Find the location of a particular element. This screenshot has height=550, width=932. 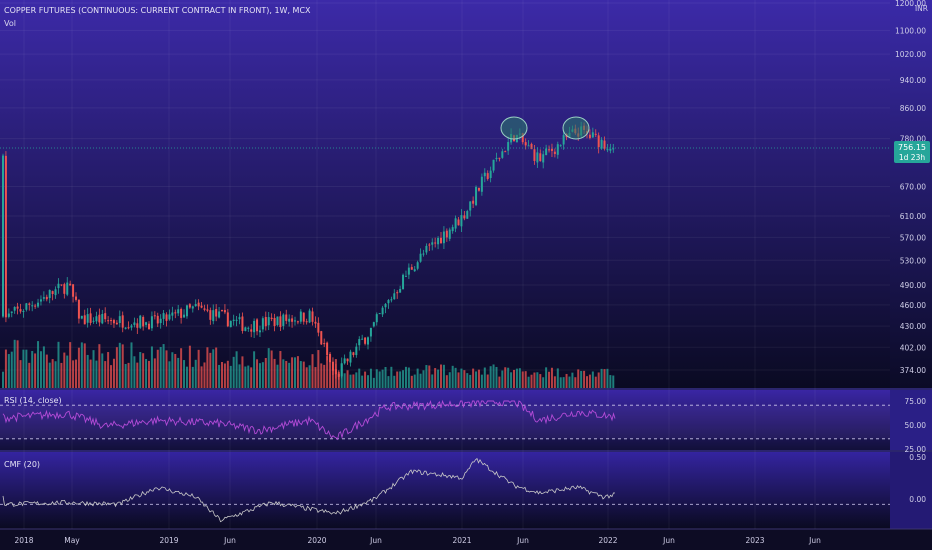

cmf-line is located at coordinates (309, 490).